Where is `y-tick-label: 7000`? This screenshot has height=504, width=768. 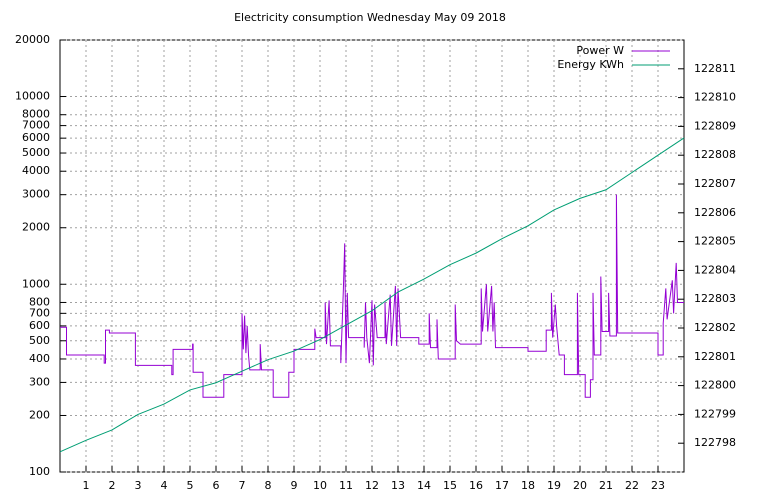 y-tick-label: 7000 is located at coordinates (36, 125).